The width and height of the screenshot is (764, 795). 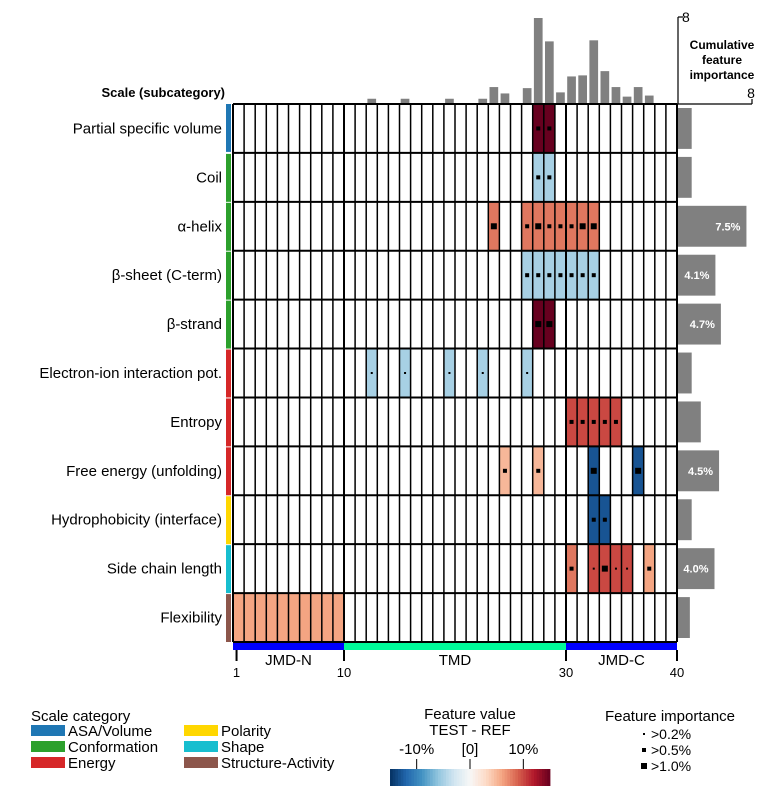 I want to click on legend-category-label: Polarity, so click(x=246, y=731).